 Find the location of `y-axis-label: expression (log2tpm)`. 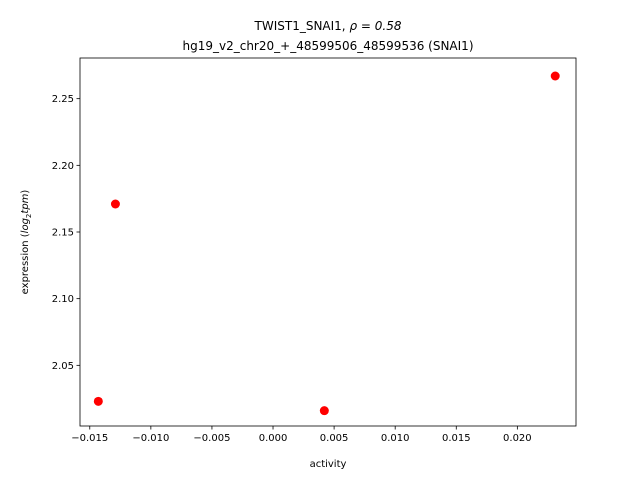

y-axis-label: expression (log2tpm) is located at coordinates (26, 242).